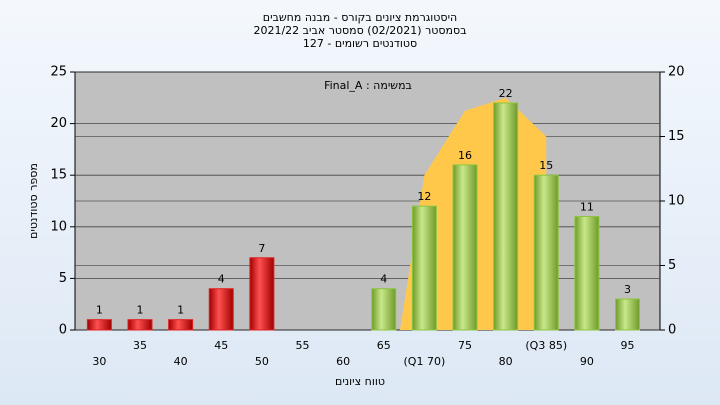 Image resolution: width=720 pixels, height=405 pixels. What do you see at coordinates (360, 17) in the screenshot?
I see `title: היסטוגרמת ציונים בקורס - מבנה מחשבים` at bounding box center [360, 17].